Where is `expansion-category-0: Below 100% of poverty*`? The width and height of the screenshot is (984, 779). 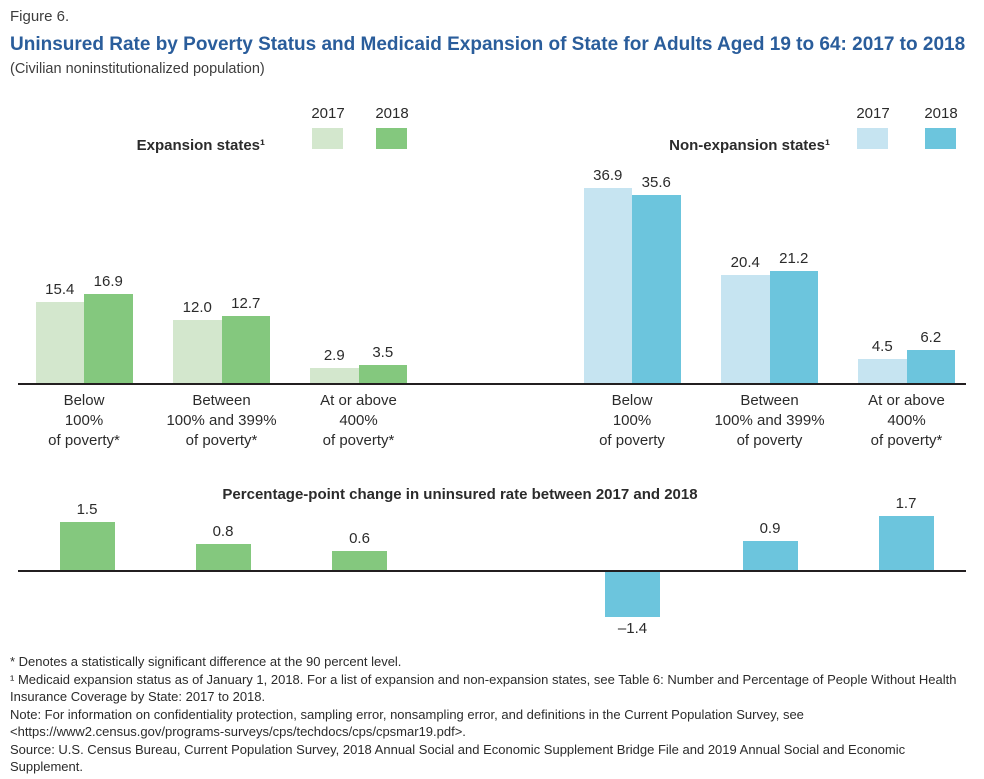 expansion-category-0: Below 100% of poverty* is located at coordinates (89, 420).